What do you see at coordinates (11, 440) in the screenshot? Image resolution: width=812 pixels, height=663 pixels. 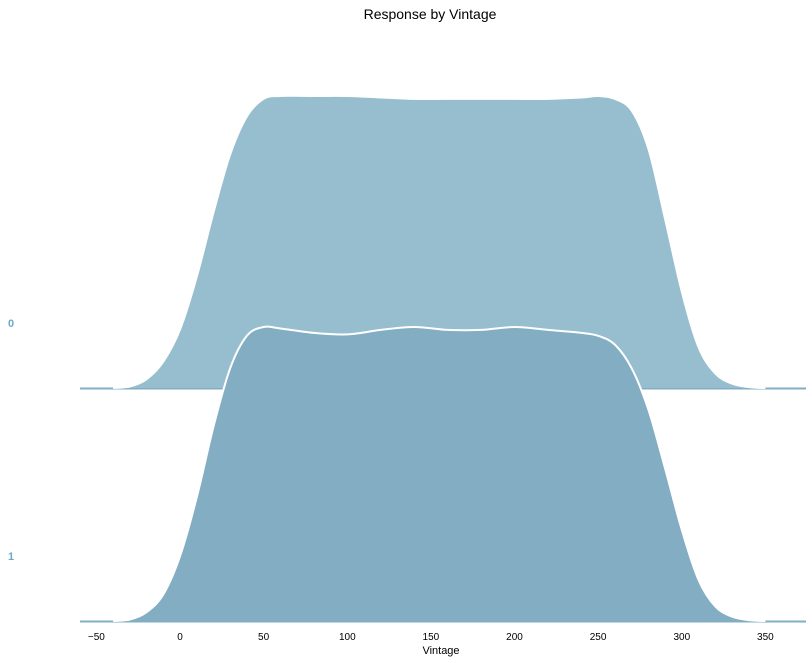 I see `row-labels: 01` at bounding box center [11, 440].